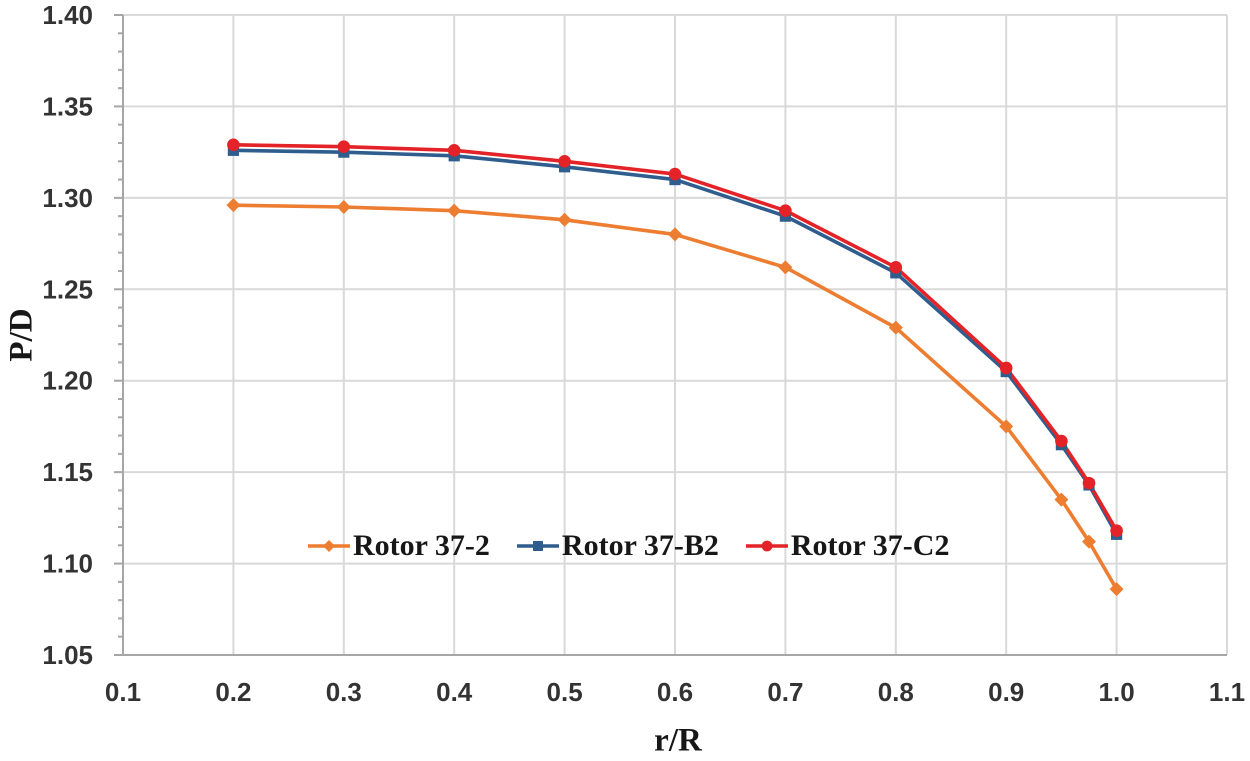  Describe the element at coordinates (565, 692) in the screenshot. I see `x-tick-label: 0.5` at that location.